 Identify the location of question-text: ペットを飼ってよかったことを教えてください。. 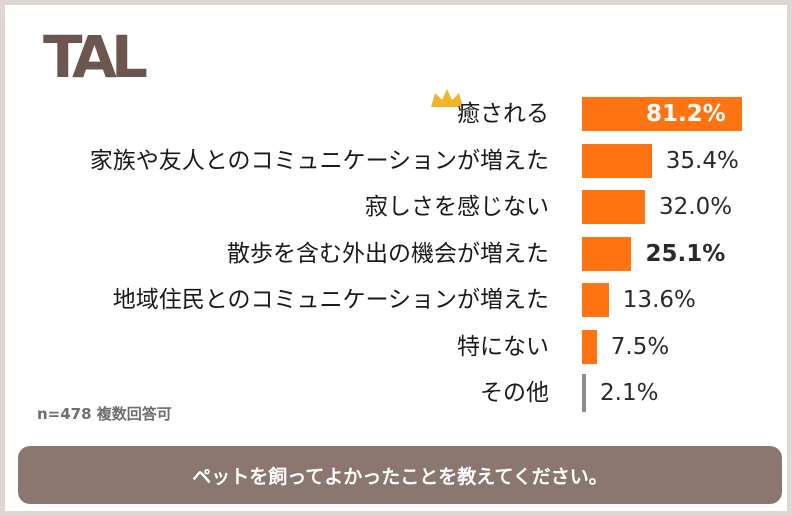
(400, 476).